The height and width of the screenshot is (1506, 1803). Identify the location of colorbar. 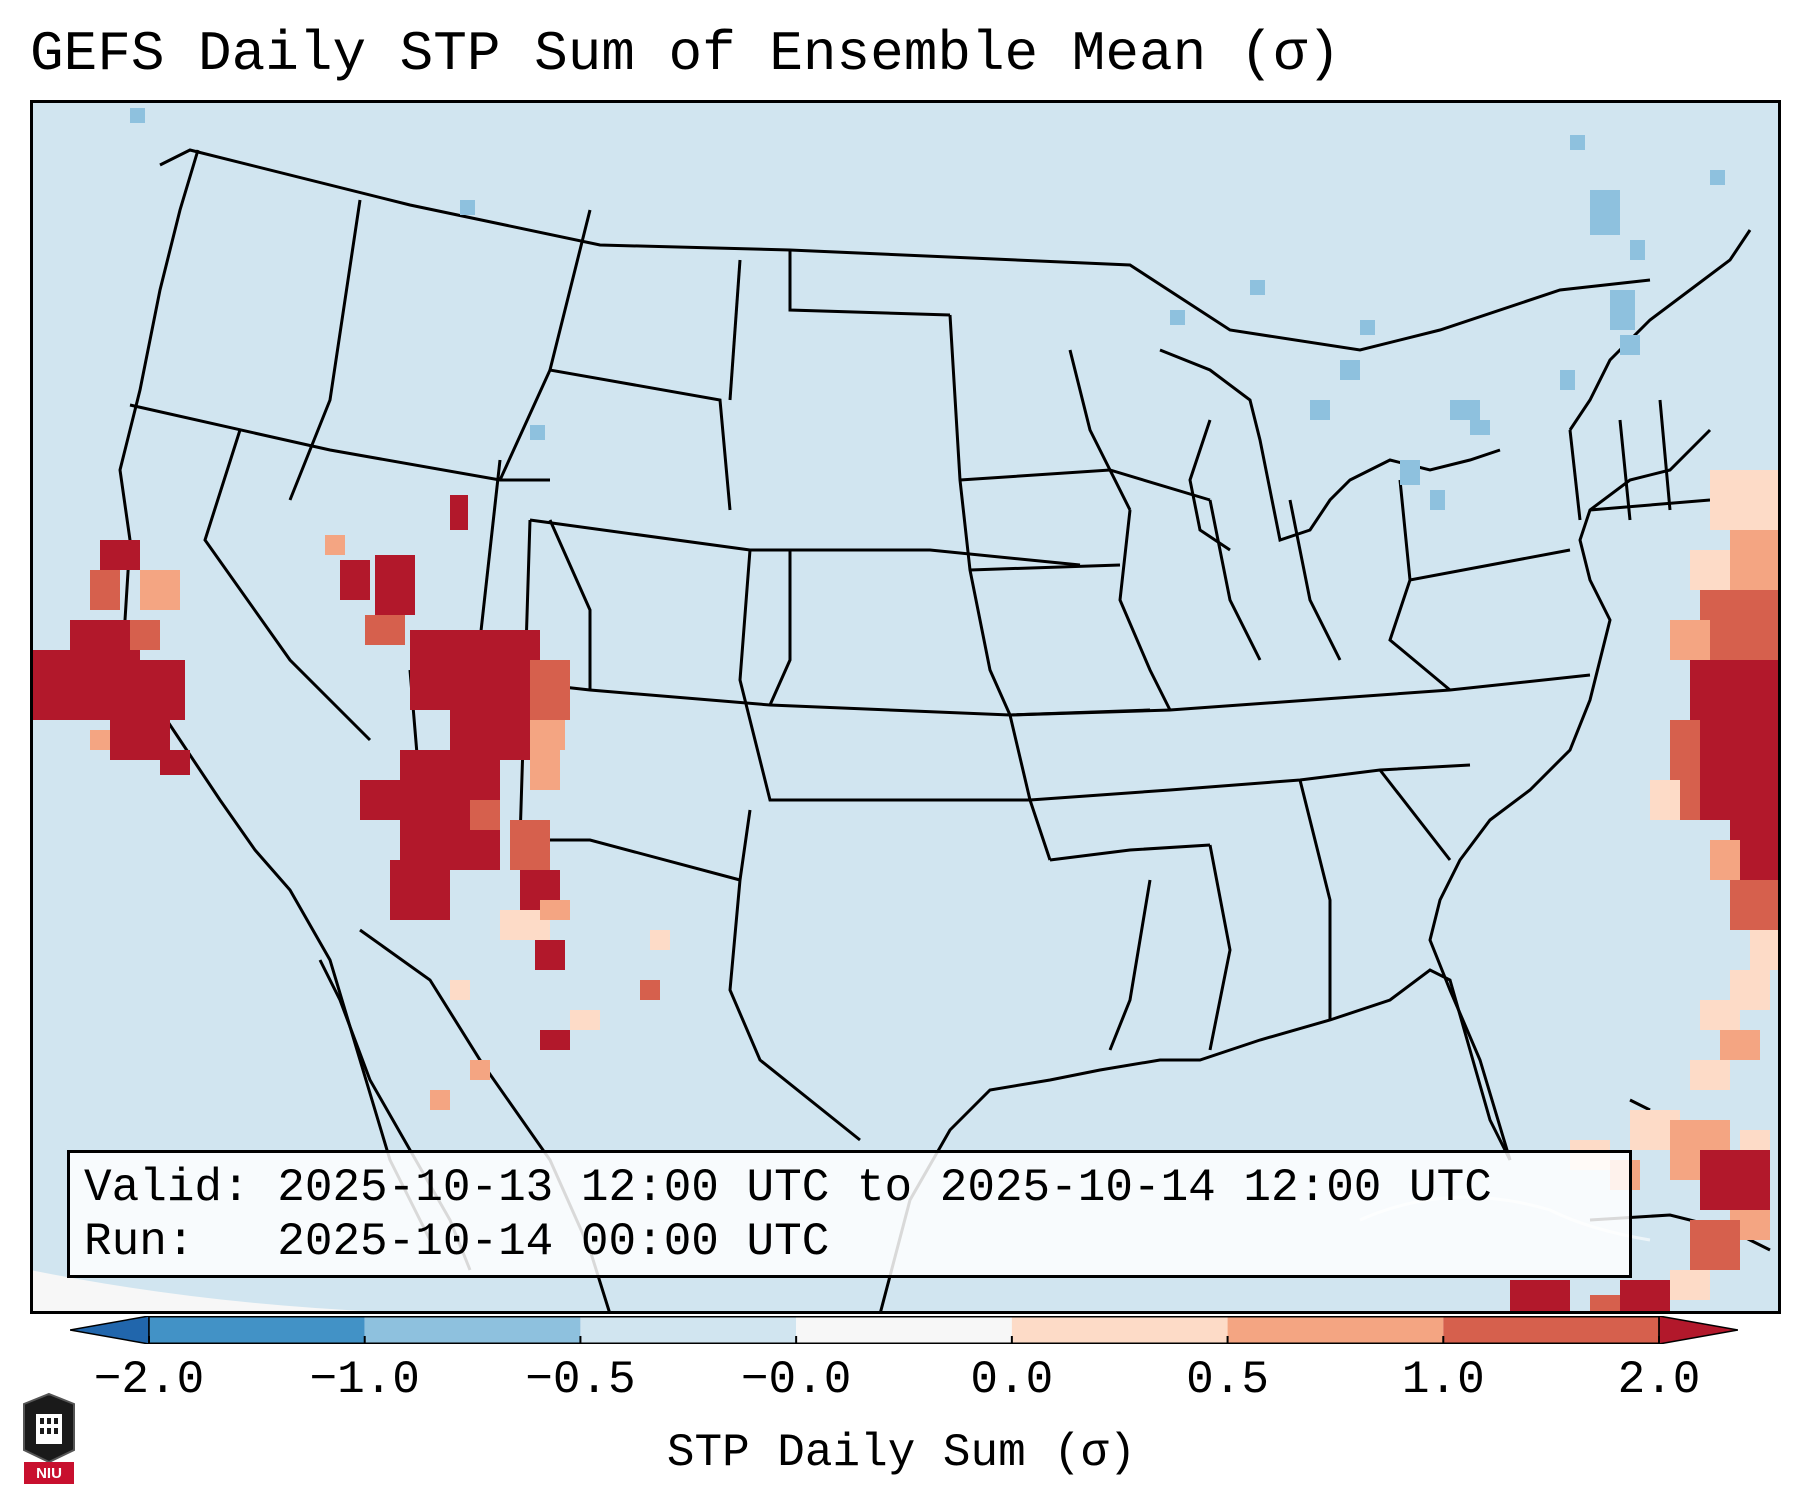
(904, 1330).